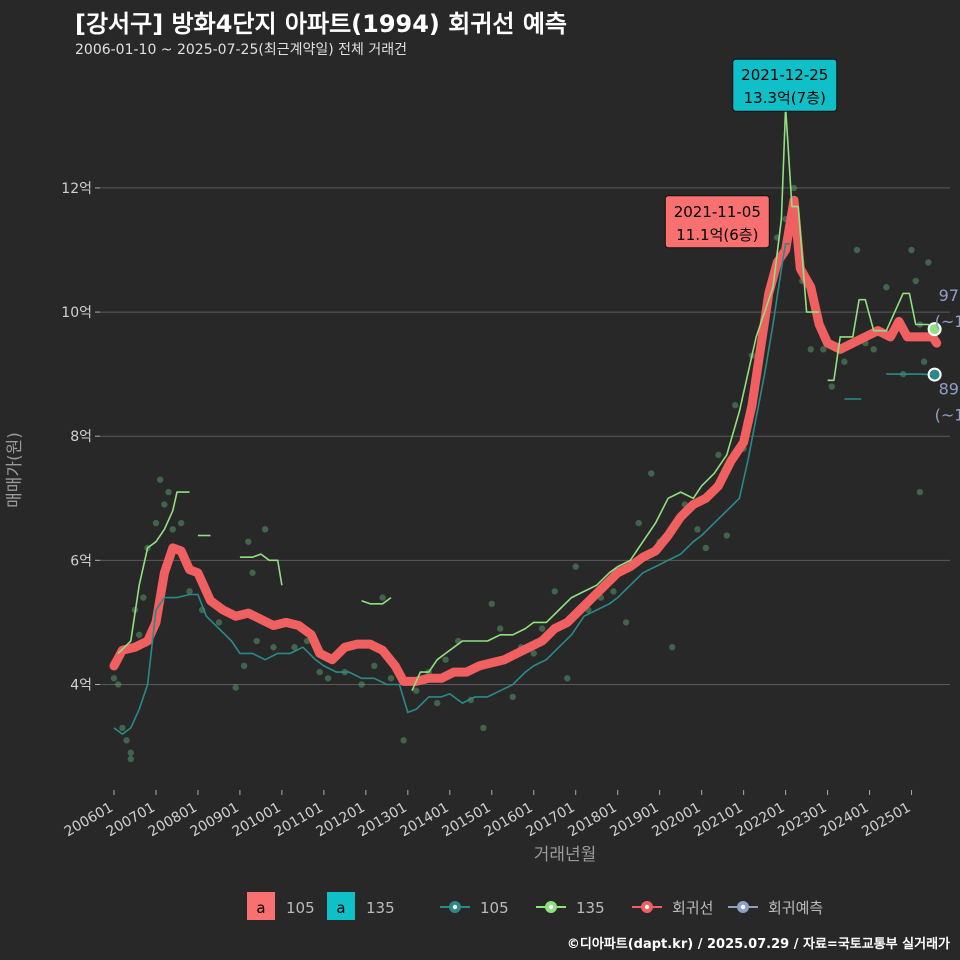 This screenshot has height=960, width=960. I want to click on legend-label: 회귀선, so click(692, 908).